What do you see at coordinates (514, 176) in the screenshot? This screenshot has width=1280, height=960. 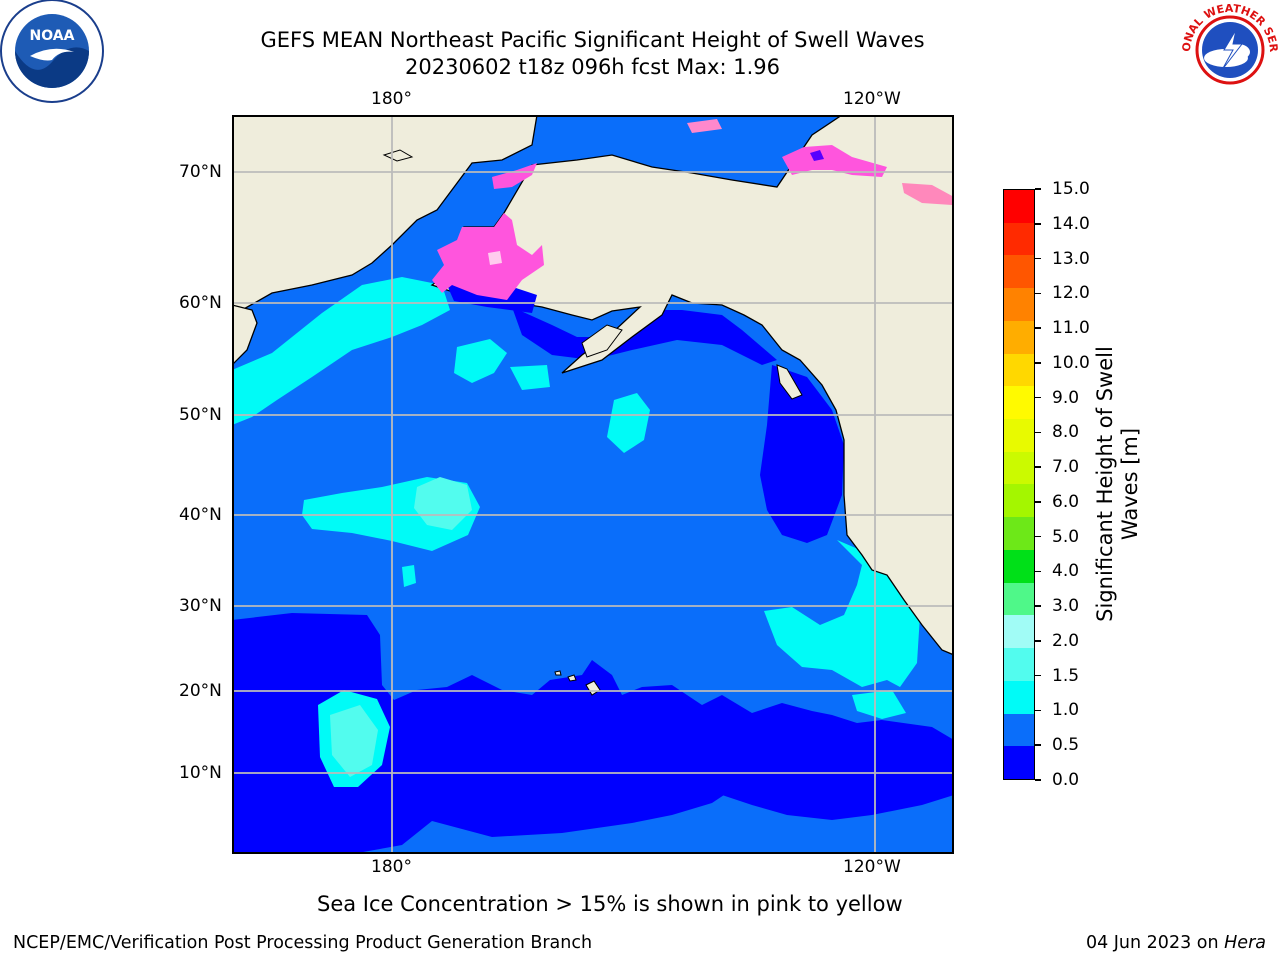 I see `sea-ice-chukchi` at bounding box center [514, 176].